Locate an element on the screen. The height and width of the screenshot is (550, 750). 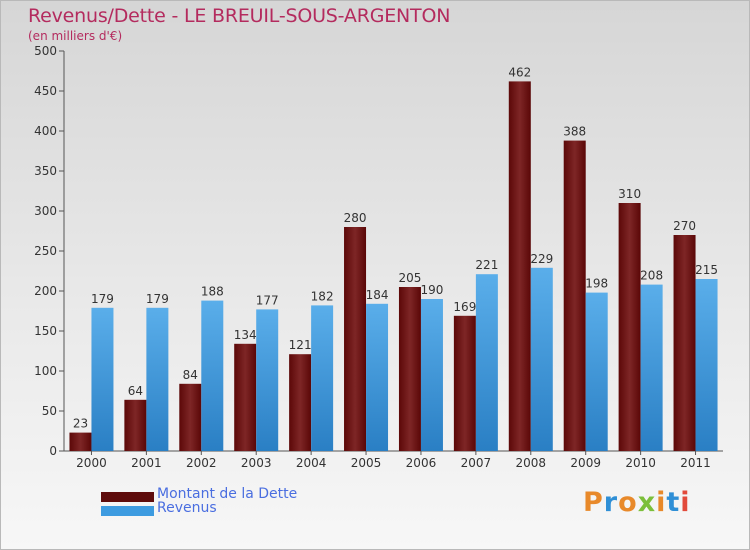
chart-subtitle: (en milliers d'€) is located at coordinates (75, 36).